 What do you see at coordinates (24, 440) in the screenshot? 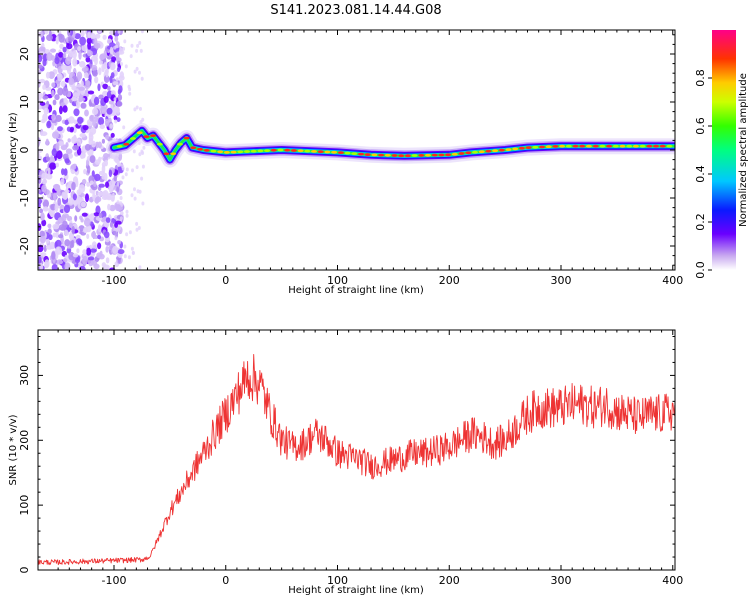
I see `y-tick-label: 200` at bounding box center [24, 440].